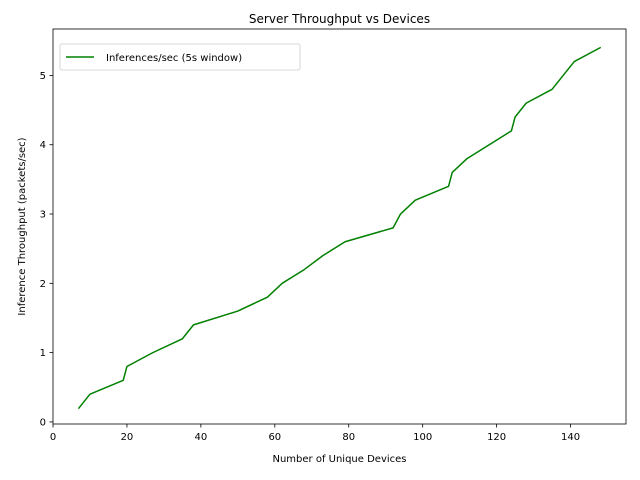  I want to click on x-tick-label: 40, so click(201, 437).